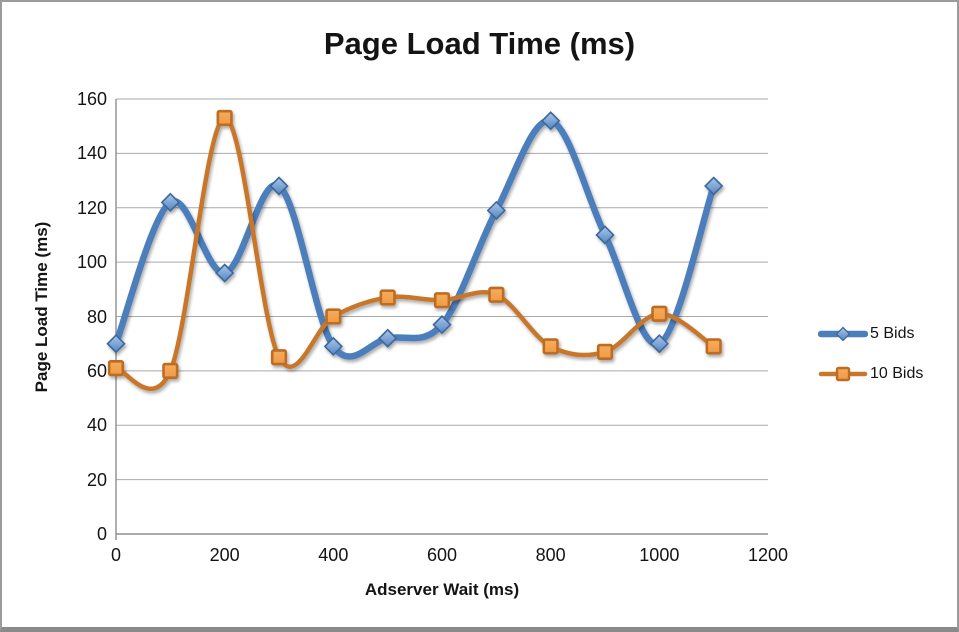  What do you see at coordinates (442, 589) in the screenshot?
I see `x-axis-title: Adserver Wait (ms)` at bounding box center [442, 589].